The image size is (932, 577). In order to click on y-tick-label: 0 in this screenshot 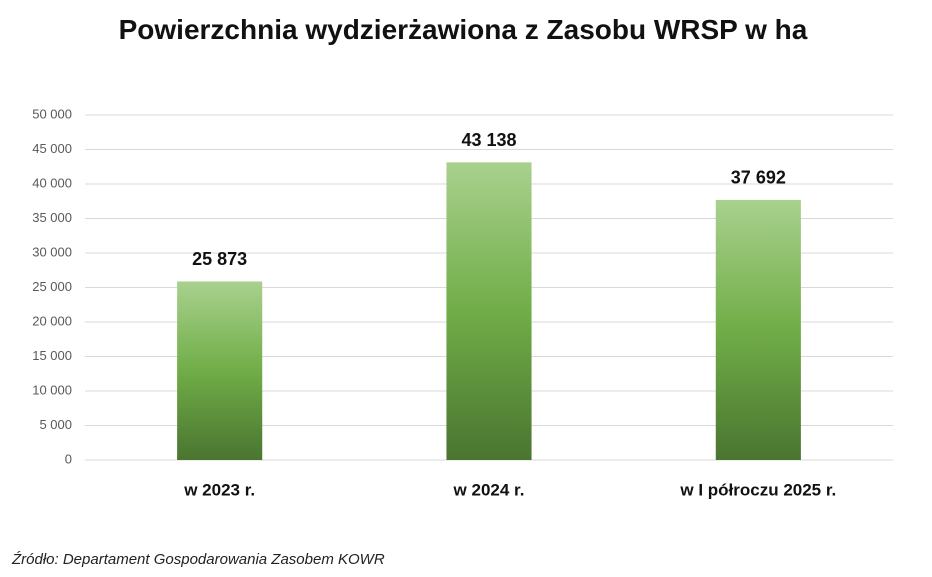, I will do `click(68, 458)`.